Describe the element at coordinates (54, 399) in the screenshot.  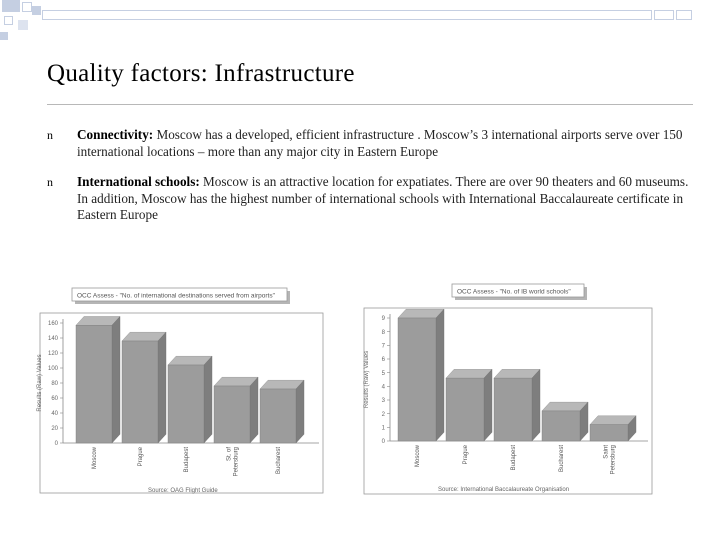
I see `y-tick-label: 60` at that location.